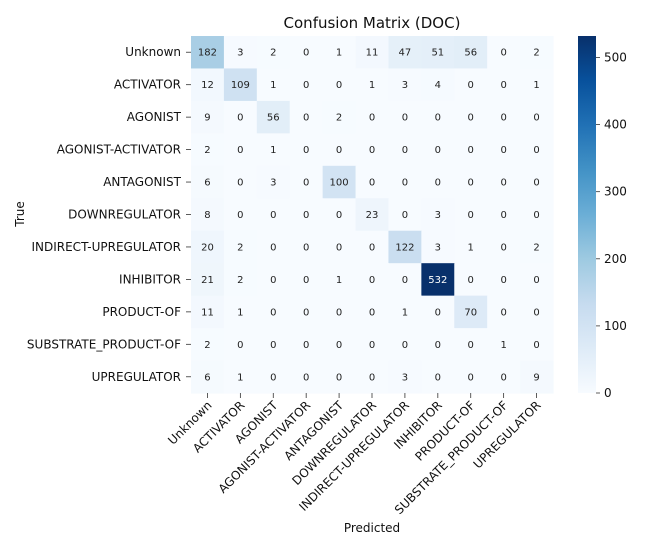 This screenshot has height=550, width=660. What do you see at coordinates (611, 225) in the screenshot?
I see `colorbar-ticks: 0 100 200 300 400 500` at bounding box center [611, 225].